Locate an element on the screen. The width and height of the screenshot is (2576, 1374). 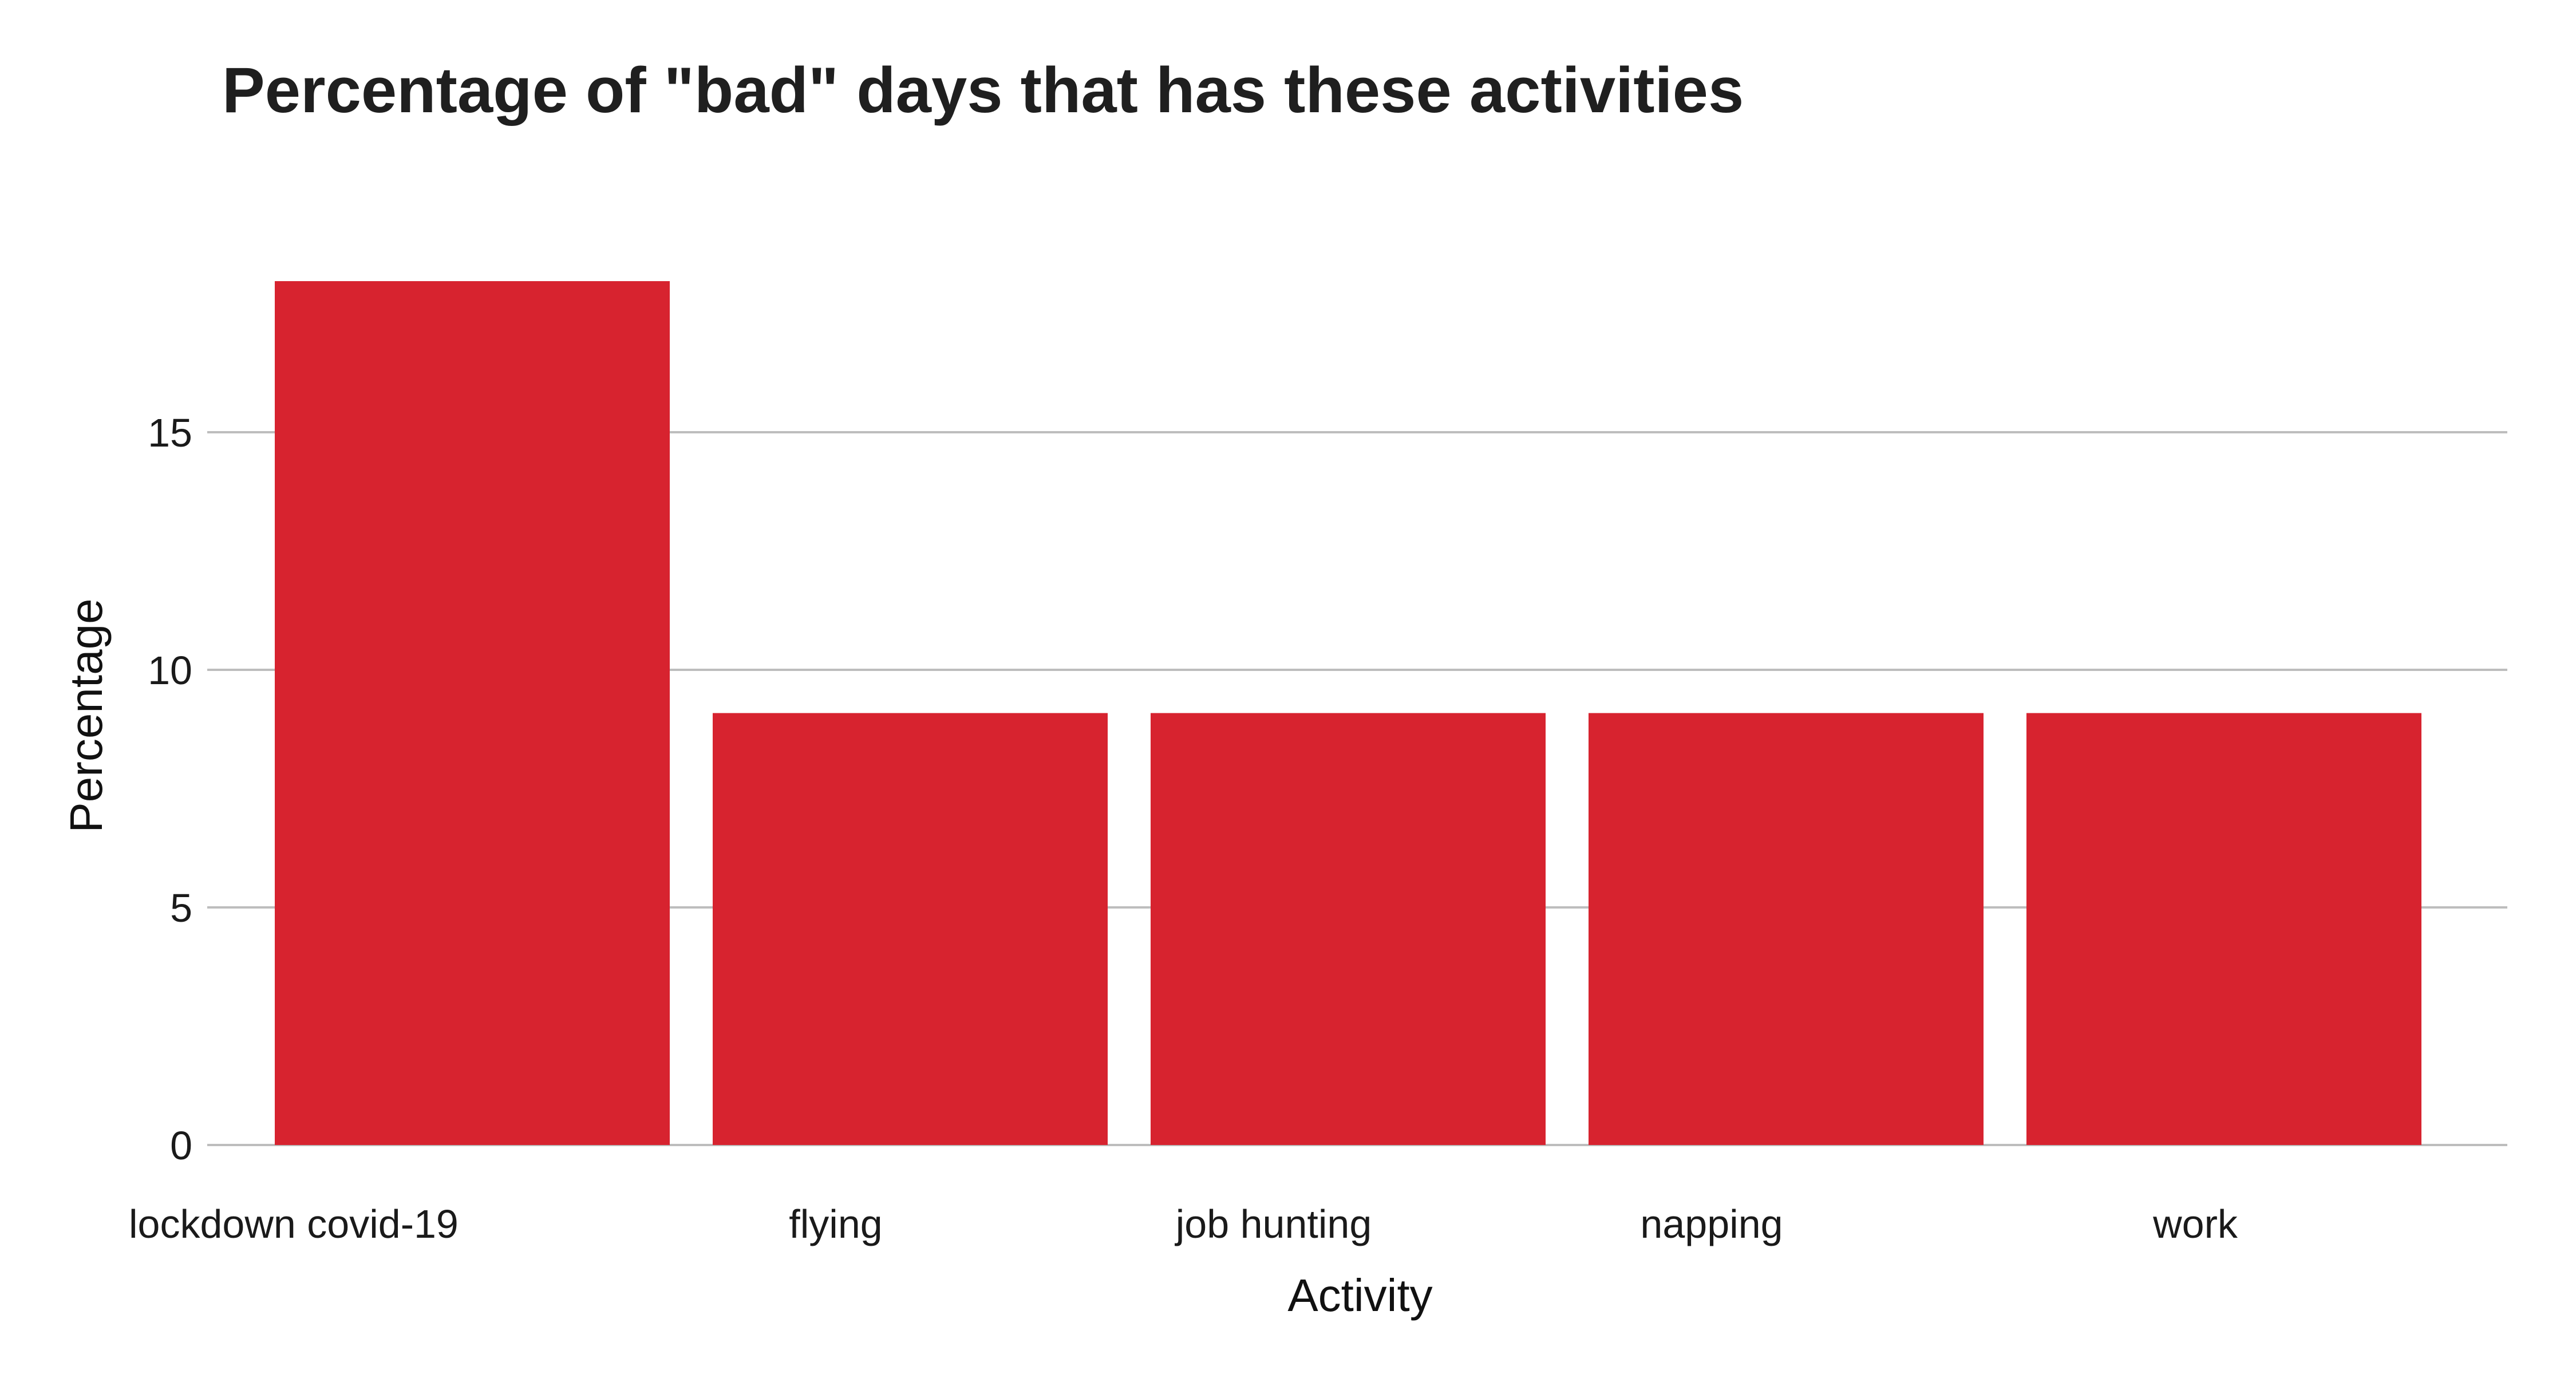
x-tick-label: napping is located at coordinates (1711, 1224).